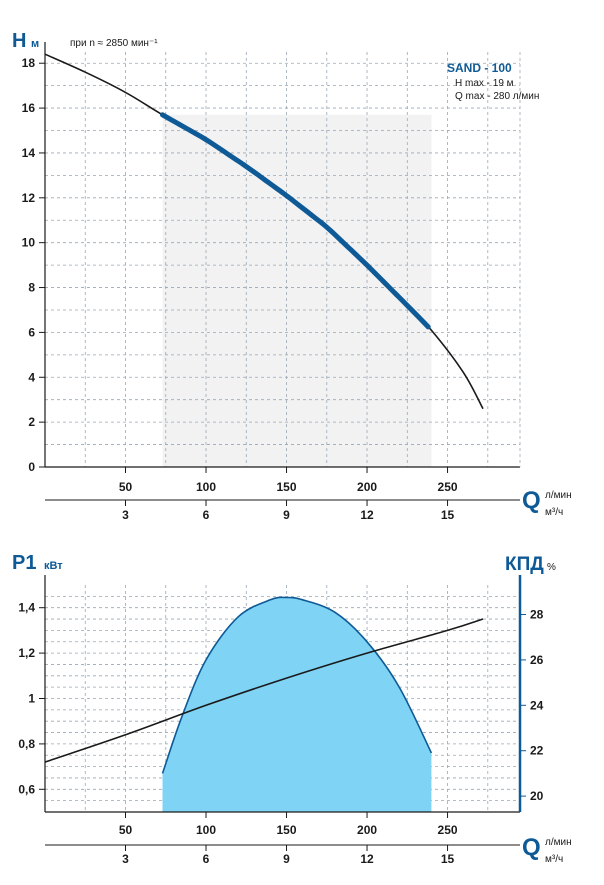  I want to click on y-tick-label: 1, so click(31, 699).